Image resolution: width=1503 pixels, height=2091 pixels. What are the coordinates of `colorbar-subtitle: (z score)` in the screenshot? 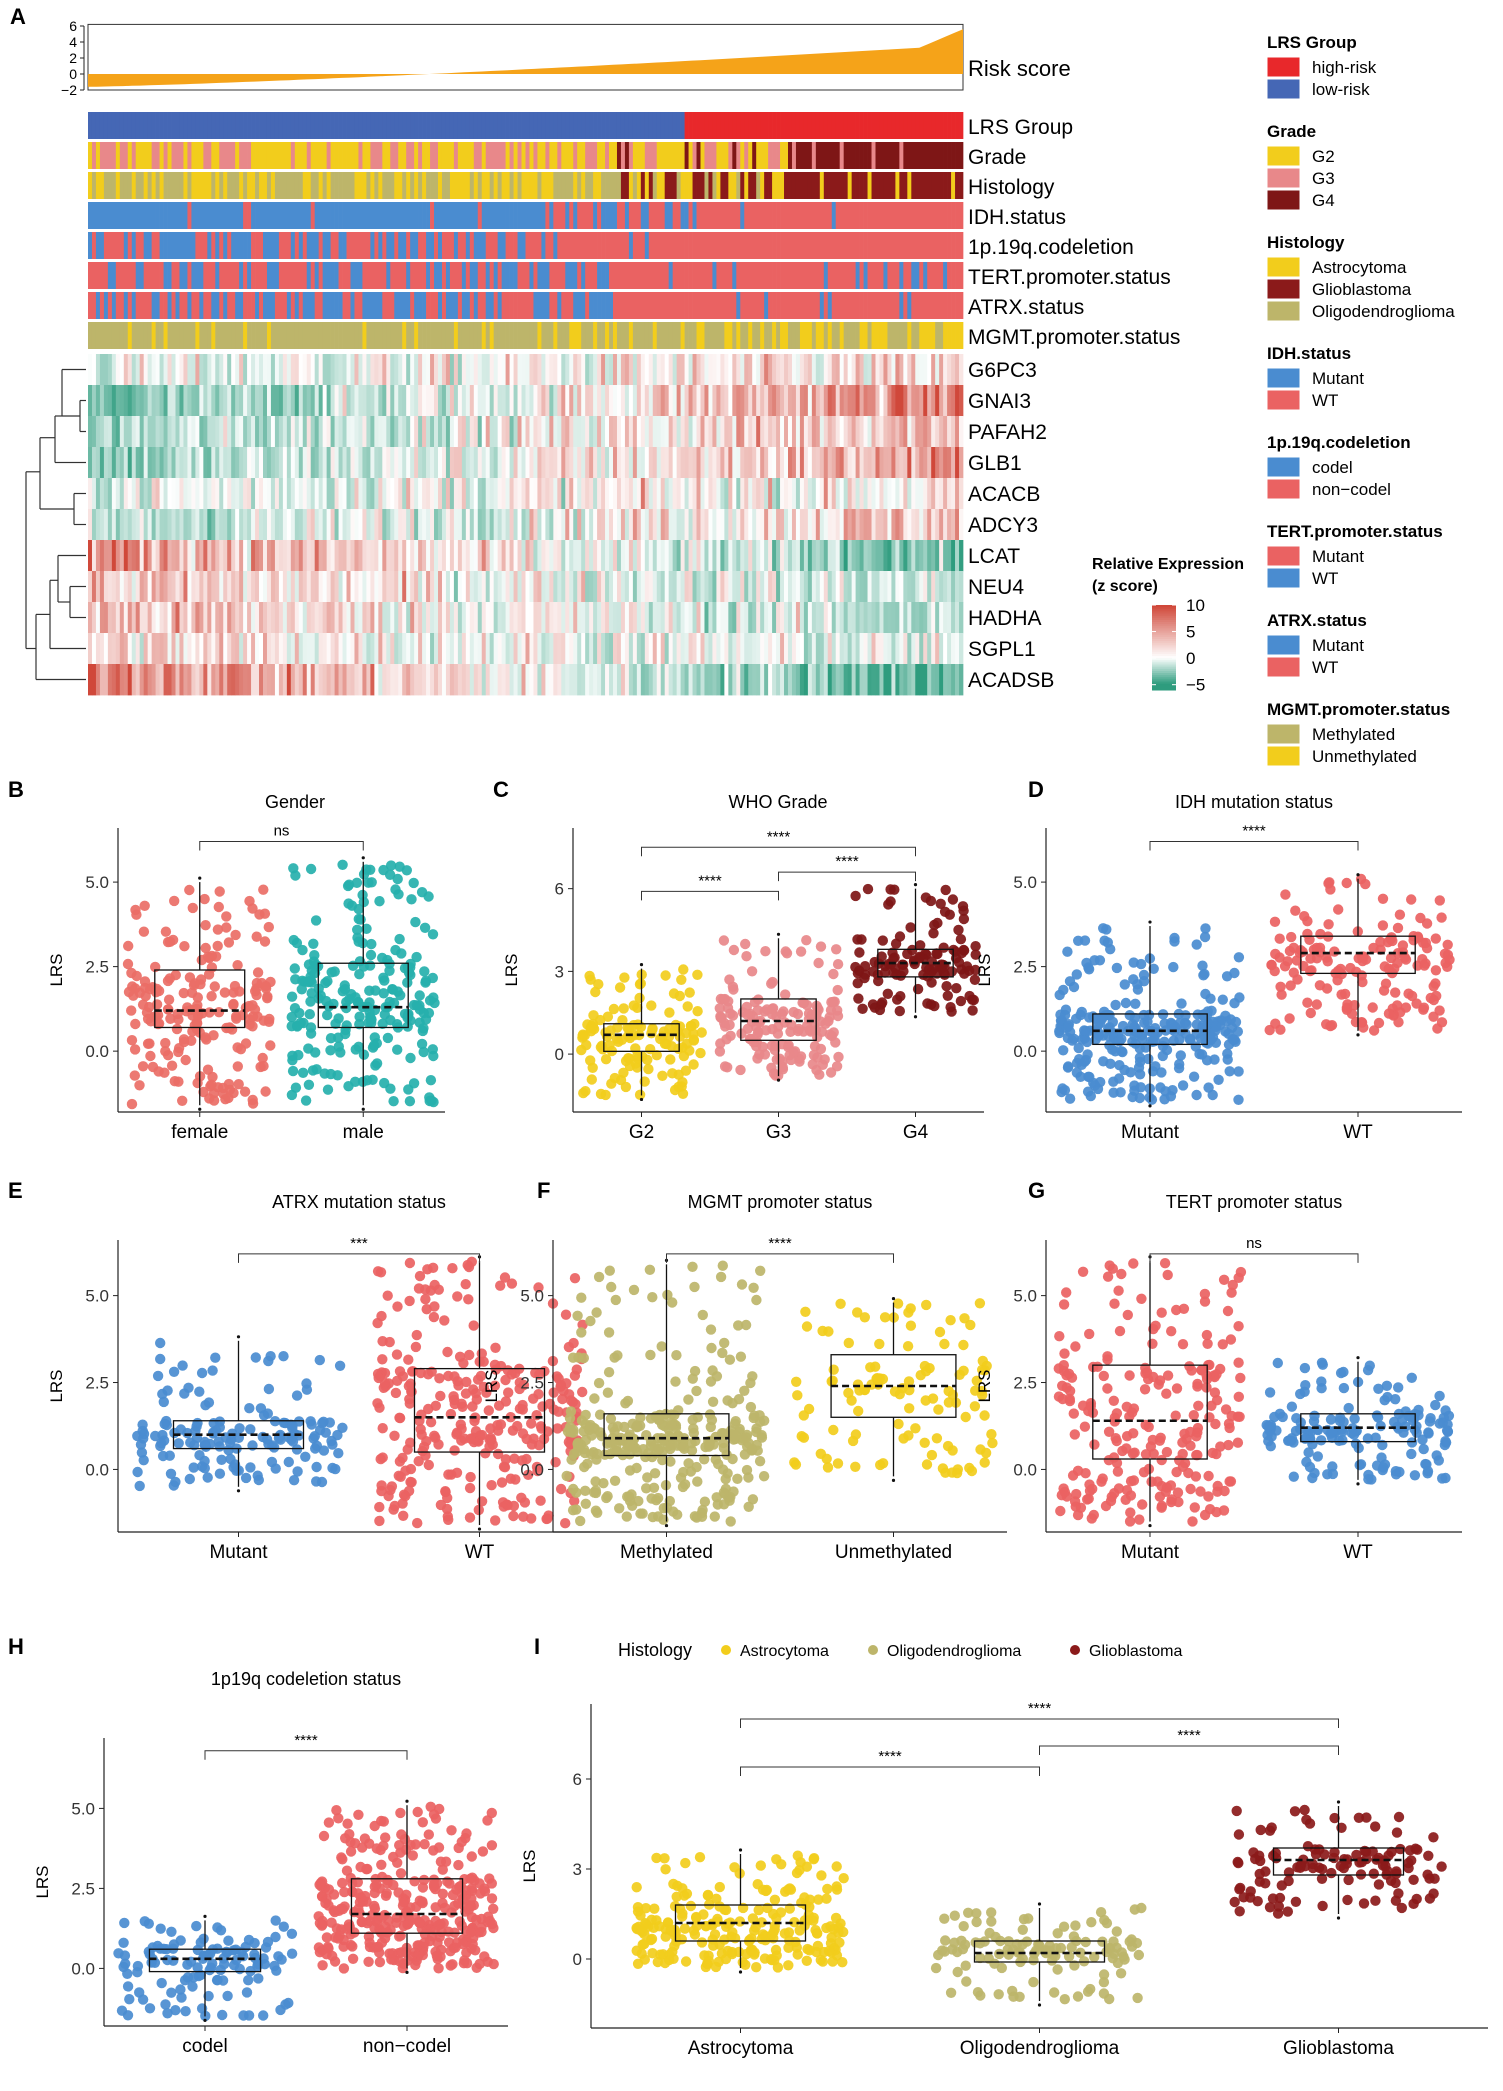 It's located at (1125, 586).